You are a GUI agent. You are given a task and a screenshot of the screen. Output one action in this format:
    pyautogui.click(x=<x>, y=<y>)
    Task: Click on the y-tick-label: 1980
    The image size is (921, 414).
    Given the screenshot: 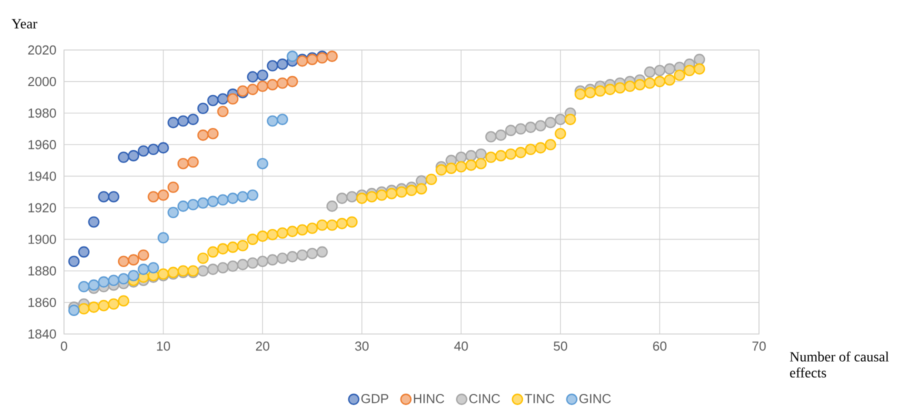 What is the action you would take?
    pyautogui.click(x=42, y=113)
    